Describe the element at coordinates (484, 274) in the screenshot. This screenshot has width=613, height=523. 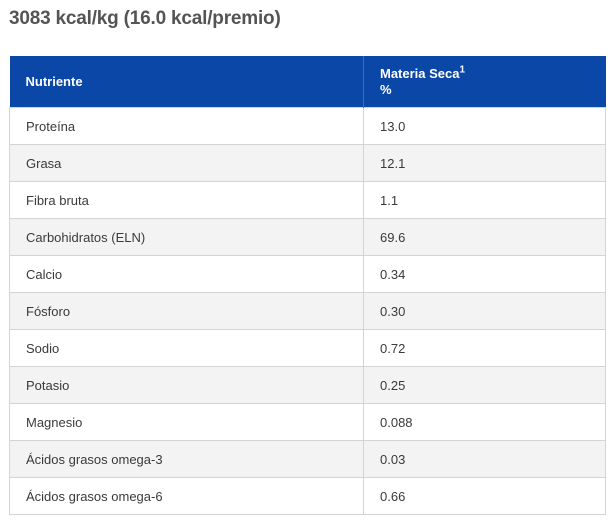
I see `nutrient-value: 0.34` at that location.